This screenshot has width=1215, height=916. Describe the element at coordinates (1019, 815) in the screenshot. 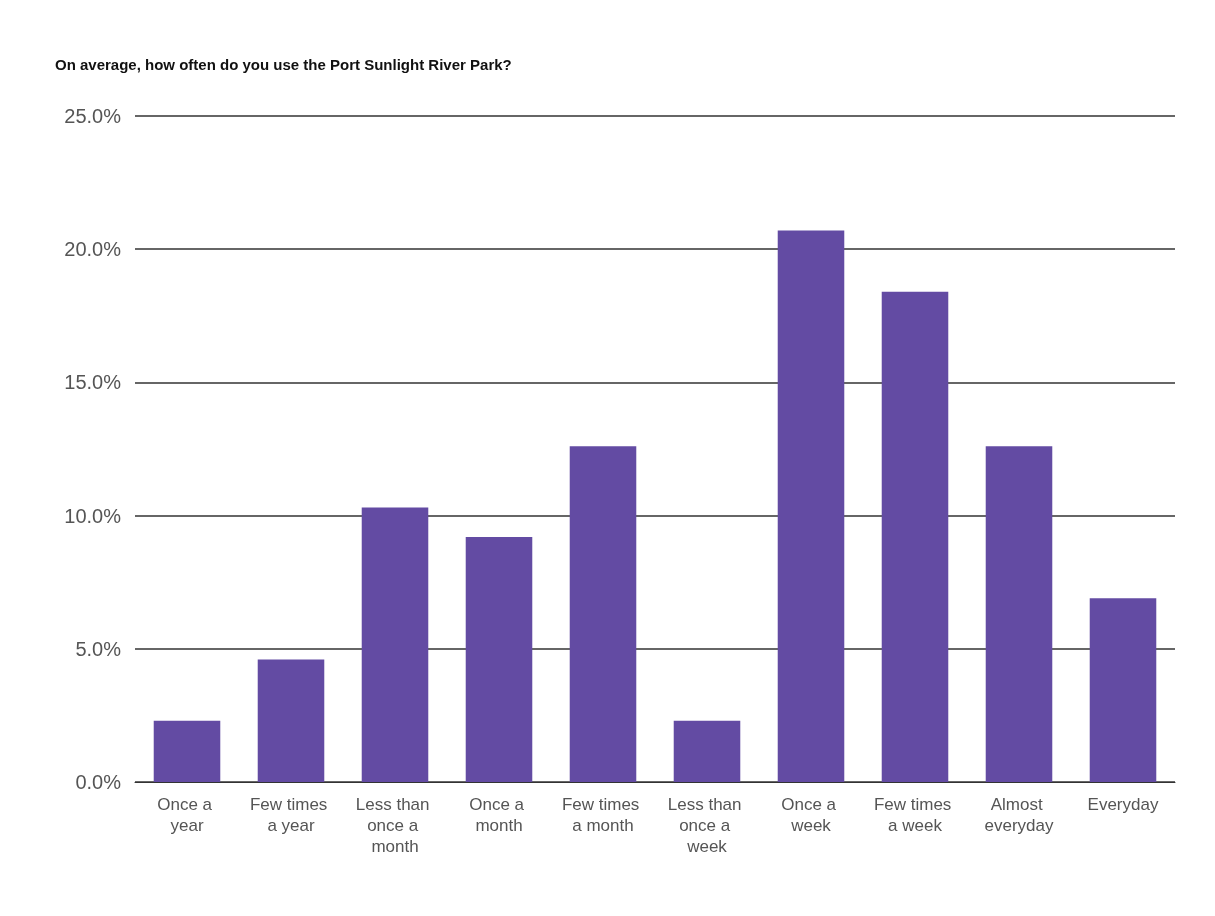

I see `x-tick-label: Almost everyday` at that location.